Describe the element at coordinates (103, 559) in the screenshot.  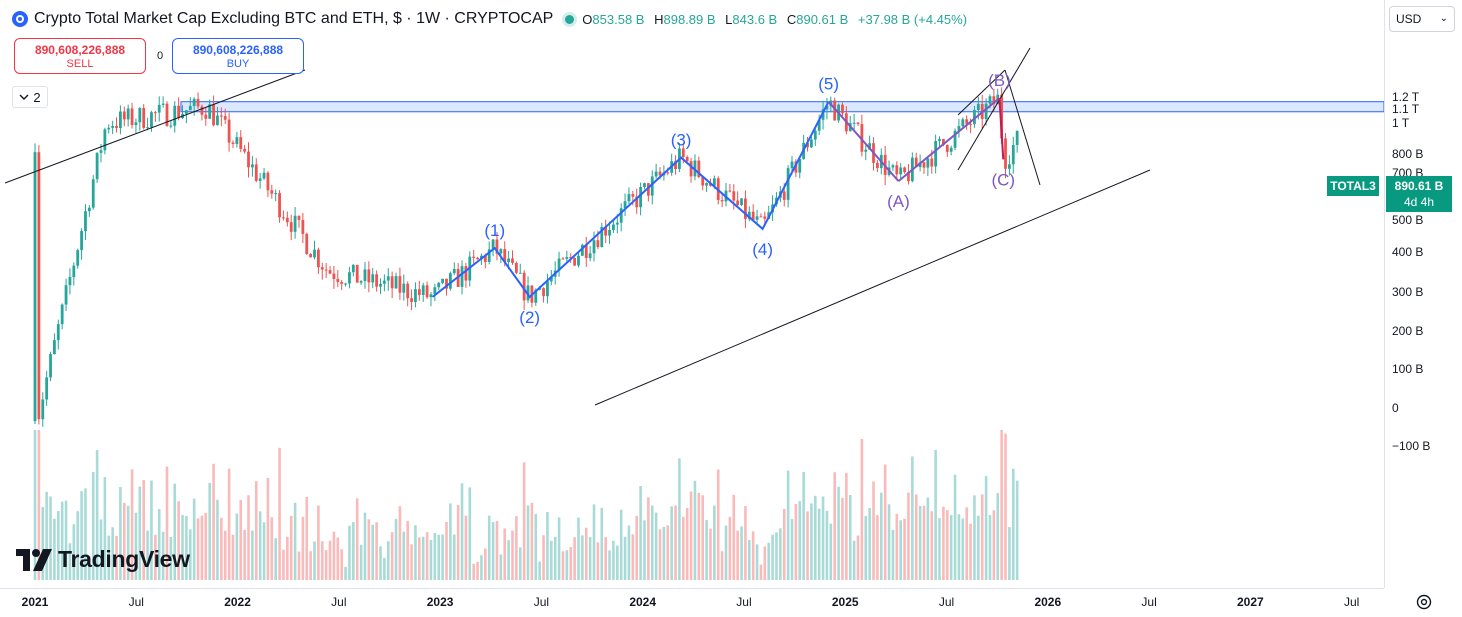
I see `tradingview-logo: TradingView` at that location.